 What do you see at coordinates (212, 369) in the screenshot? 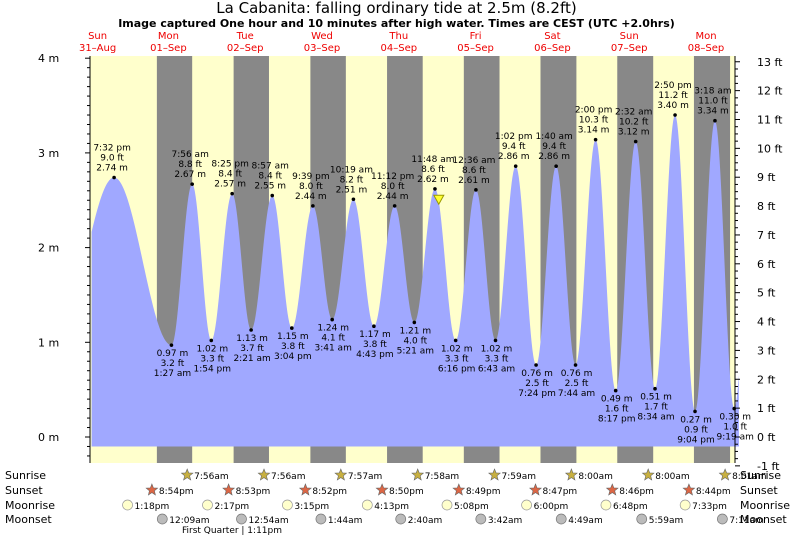
I see `low-tide-time-label: 1:54 pm` at bounding box center [212, 369].